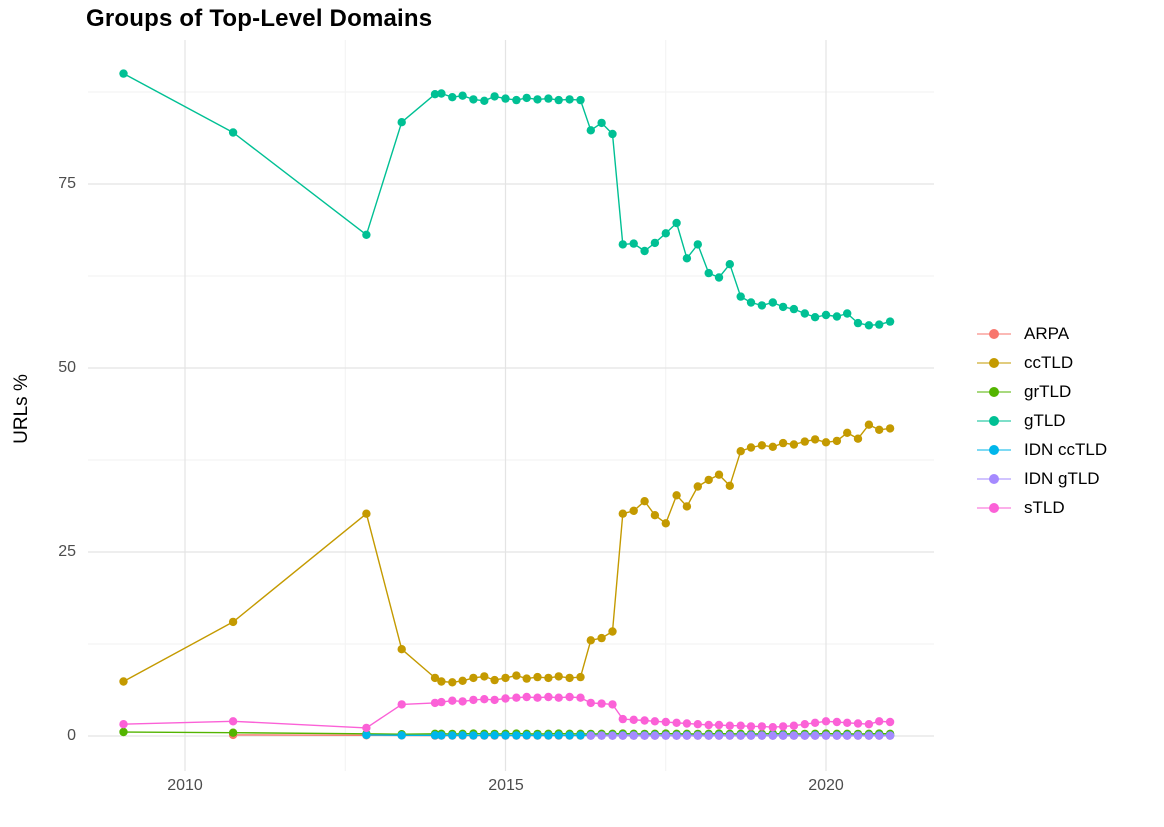 This screenshot has height=827, width=1164. Describe the element at coordinates (185, 785) in the screenshot. I see `x-tick-label-2010: 2010` at that location.